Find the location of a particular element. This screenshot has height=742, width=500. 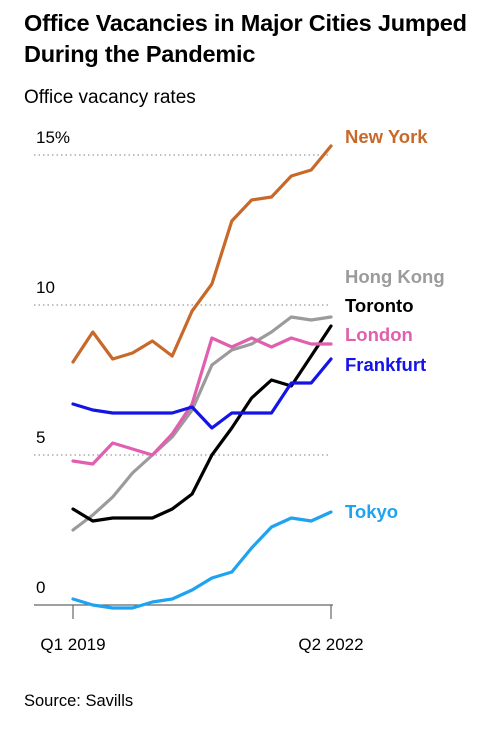

series-line-tokyo is located at coordinates (202, 560).